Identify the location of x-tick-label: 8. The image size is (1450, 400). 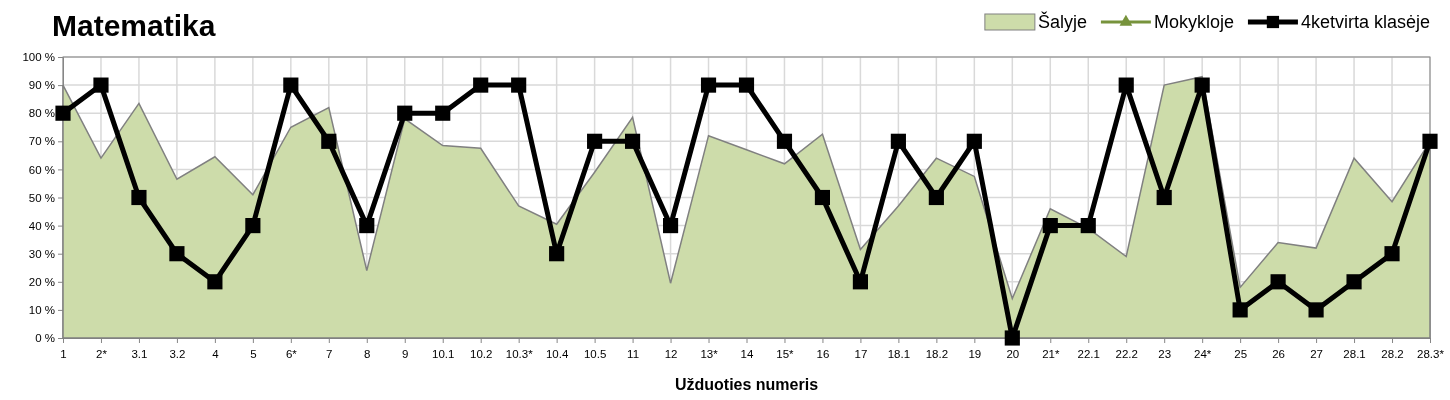
(367, 353).